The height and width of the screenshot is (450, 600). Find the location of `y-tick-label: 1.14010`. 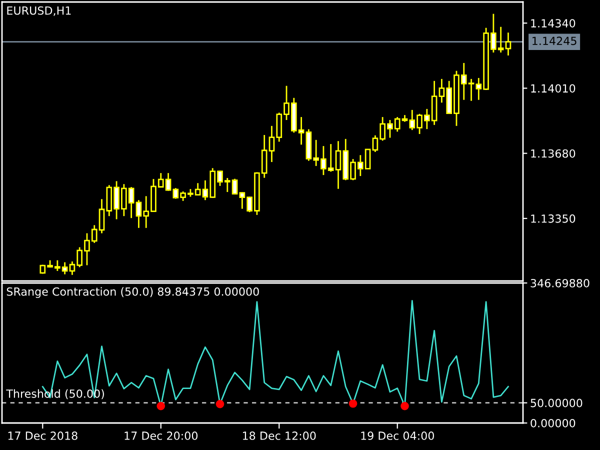

y-tick-label: 1.14010 is located at coordinates (553, 88).